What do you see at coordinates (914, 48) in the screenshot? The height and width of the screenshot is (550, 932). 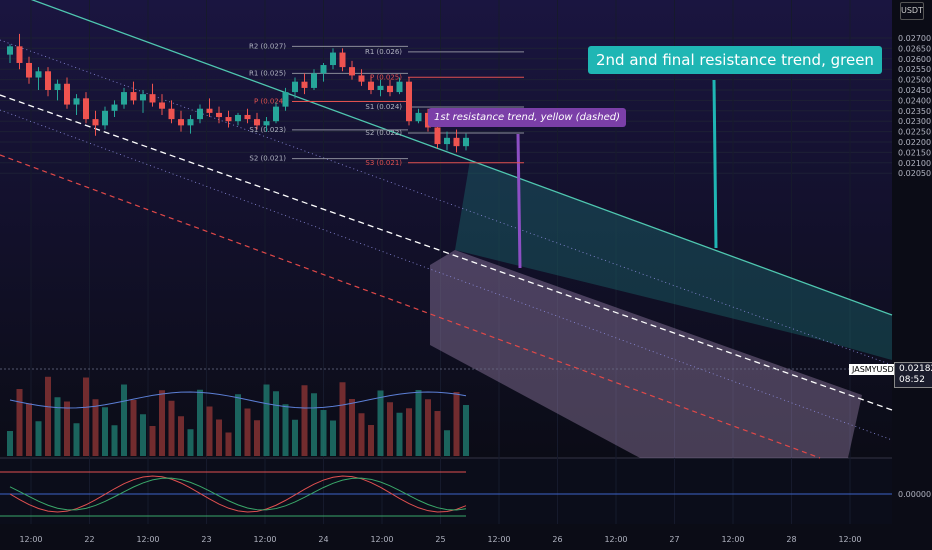 I see `price-tick-label: 0.02650` at bounding box center [914, 48].